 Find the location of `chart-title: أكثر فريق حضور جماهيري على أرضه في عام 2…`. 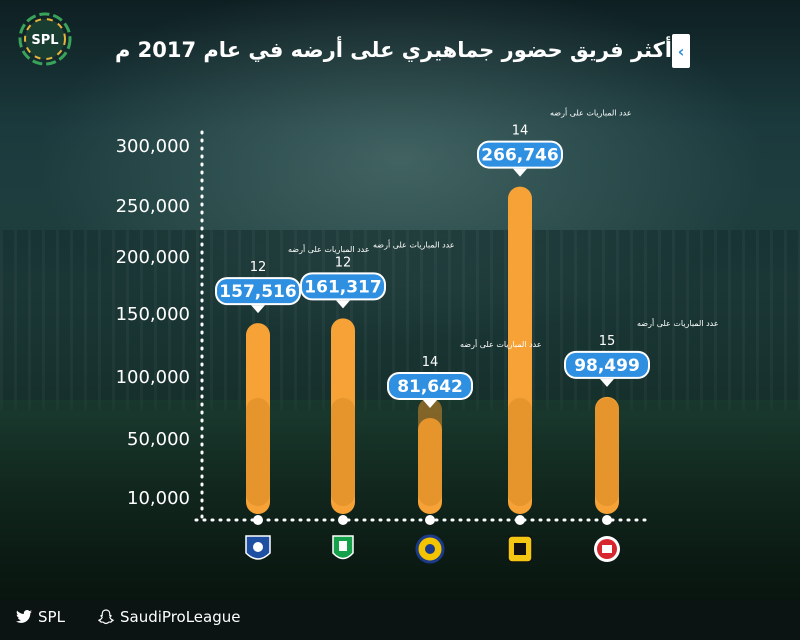

chart-title: أكثر فريق حضور جماهيري على أرضه في عام 2… is located at coordinates (393, 50).